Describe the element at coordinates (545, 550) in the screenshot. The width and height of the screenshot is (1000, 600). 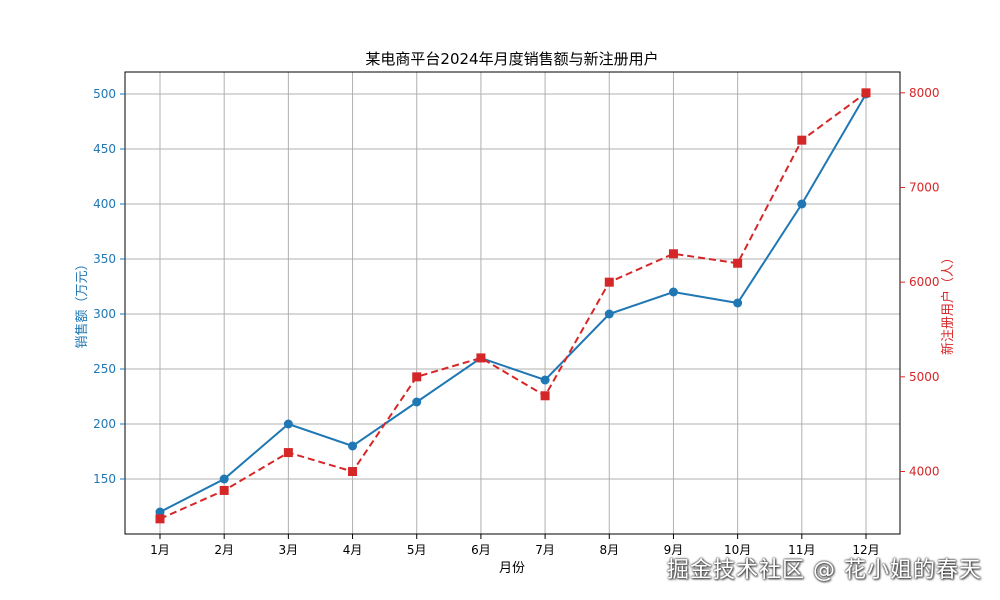
I see `x-tick-label: 7月` at that location.